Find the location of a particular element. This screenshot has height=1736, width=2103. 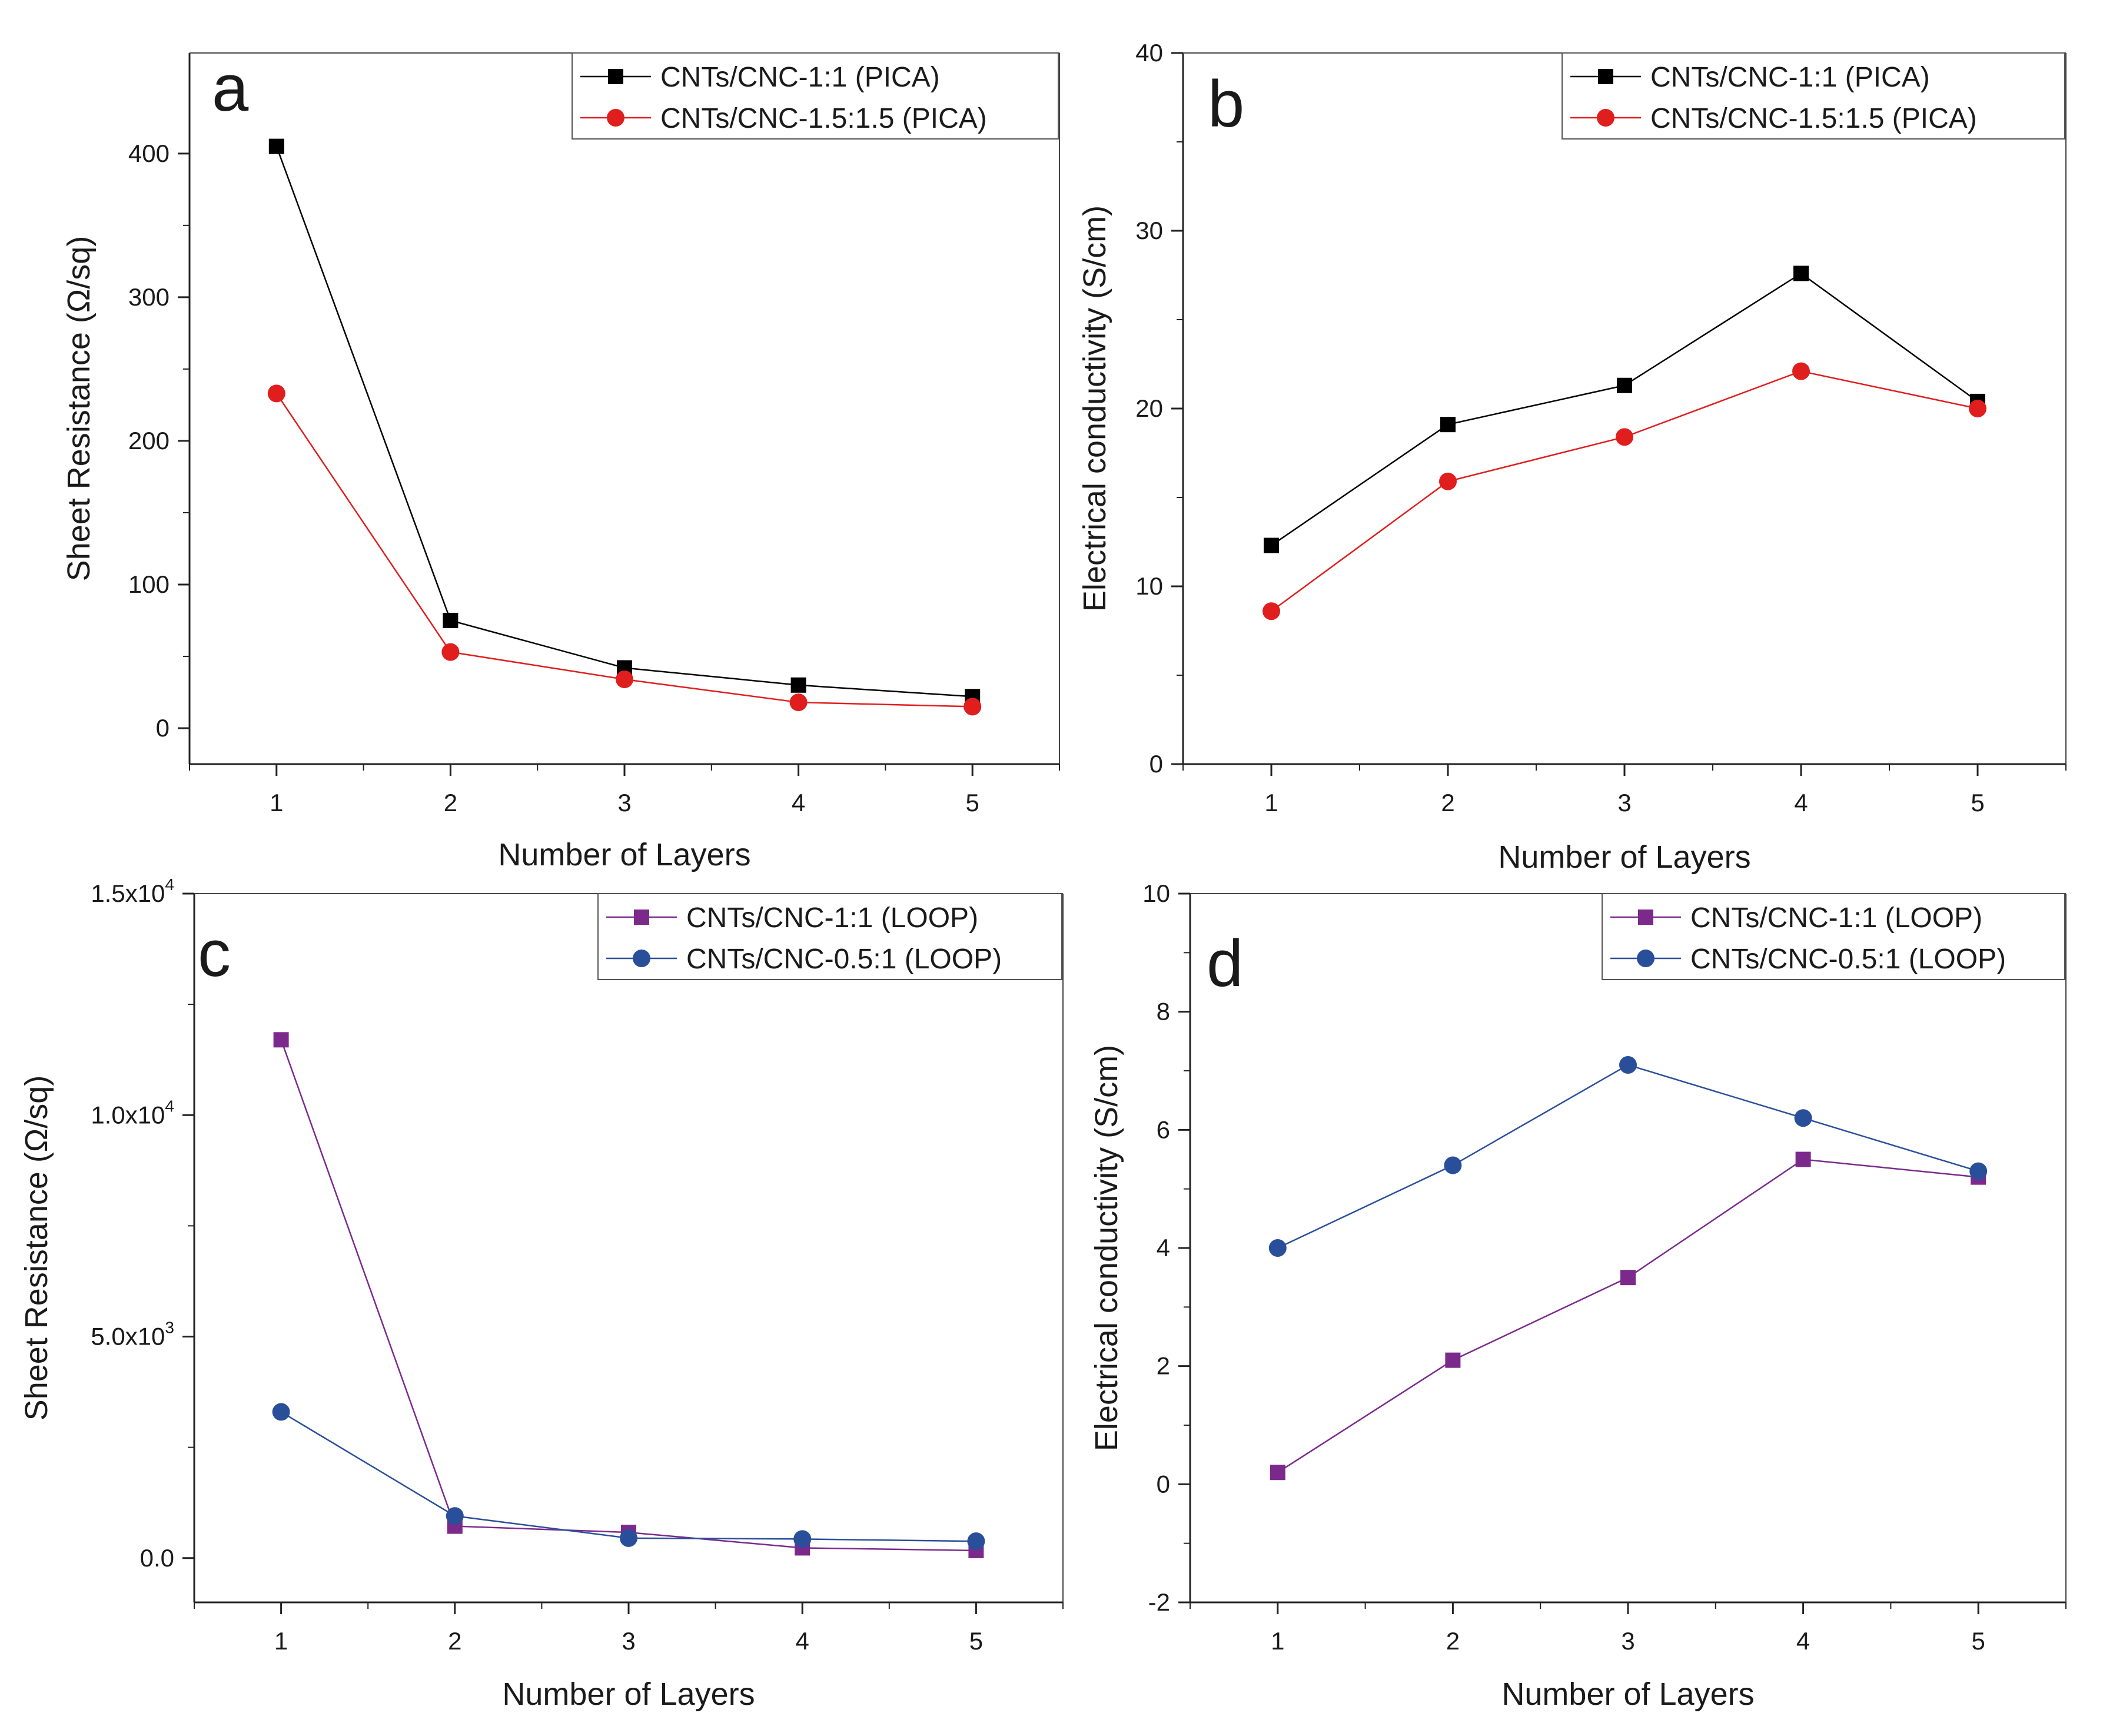

panel-letter: c is located at coordinates (214, 953).